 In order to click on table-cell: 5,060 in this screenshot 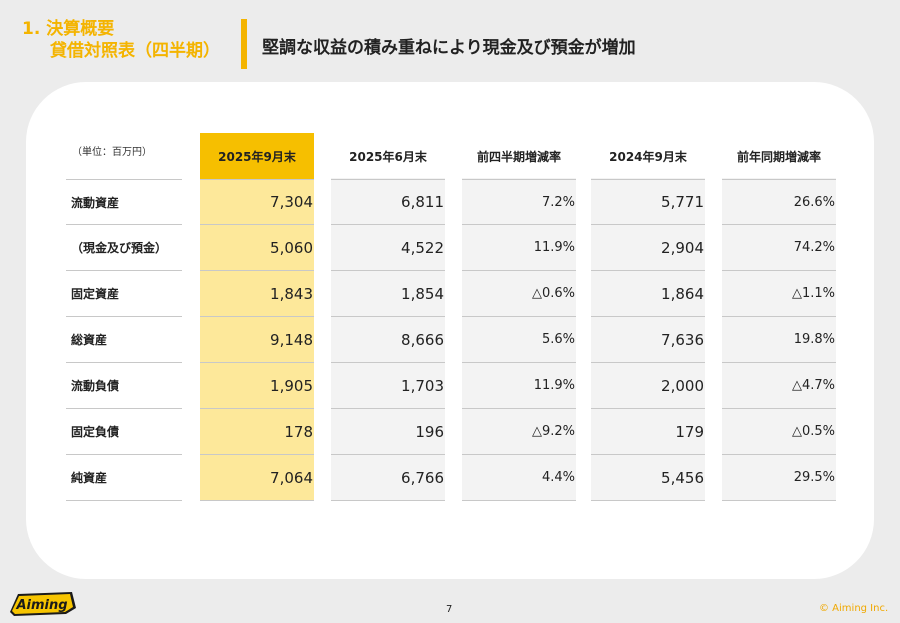, I will do `click(257, 248)`.